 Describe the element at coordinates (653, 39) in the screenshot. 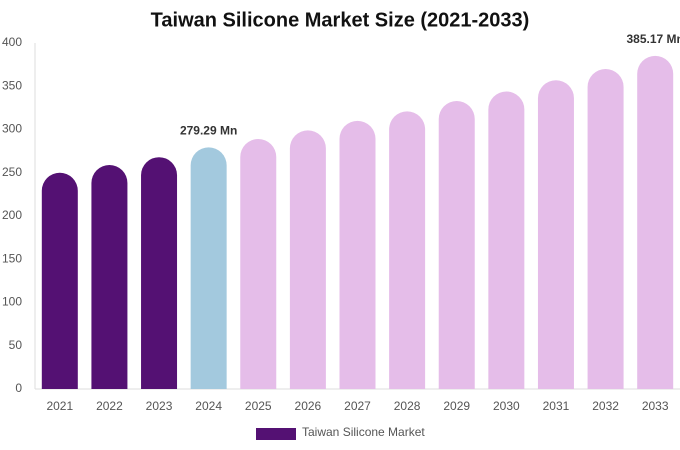

I see `value-label: 385.17 Mn` at that location.